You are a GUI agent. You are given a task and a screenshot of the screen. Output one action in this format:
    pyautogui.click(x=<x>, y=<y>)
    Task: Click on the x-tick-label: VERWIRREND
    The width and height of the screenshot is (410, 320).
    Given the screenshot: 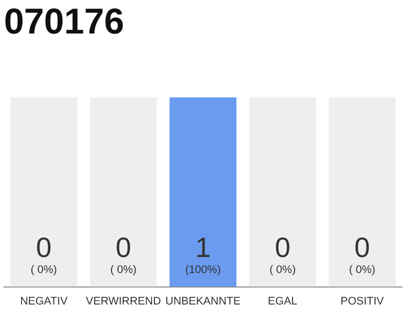 What is the action you would take?
    pyautogui.click(x=123, y=301)
    